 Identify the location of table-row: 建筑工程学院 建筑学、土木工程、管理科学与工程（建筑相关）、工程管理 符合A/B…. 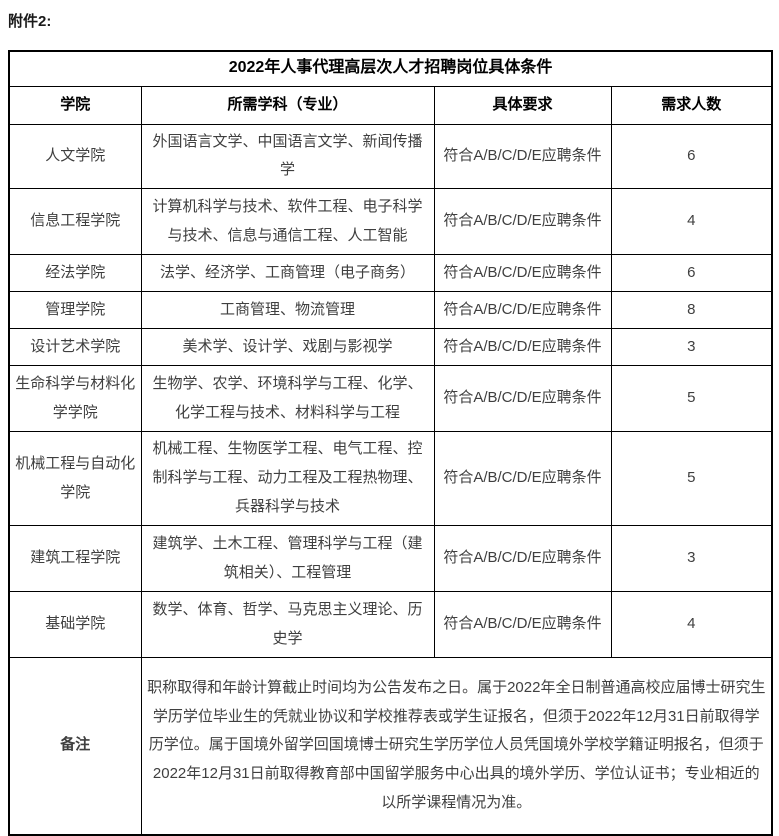
(390, 559).